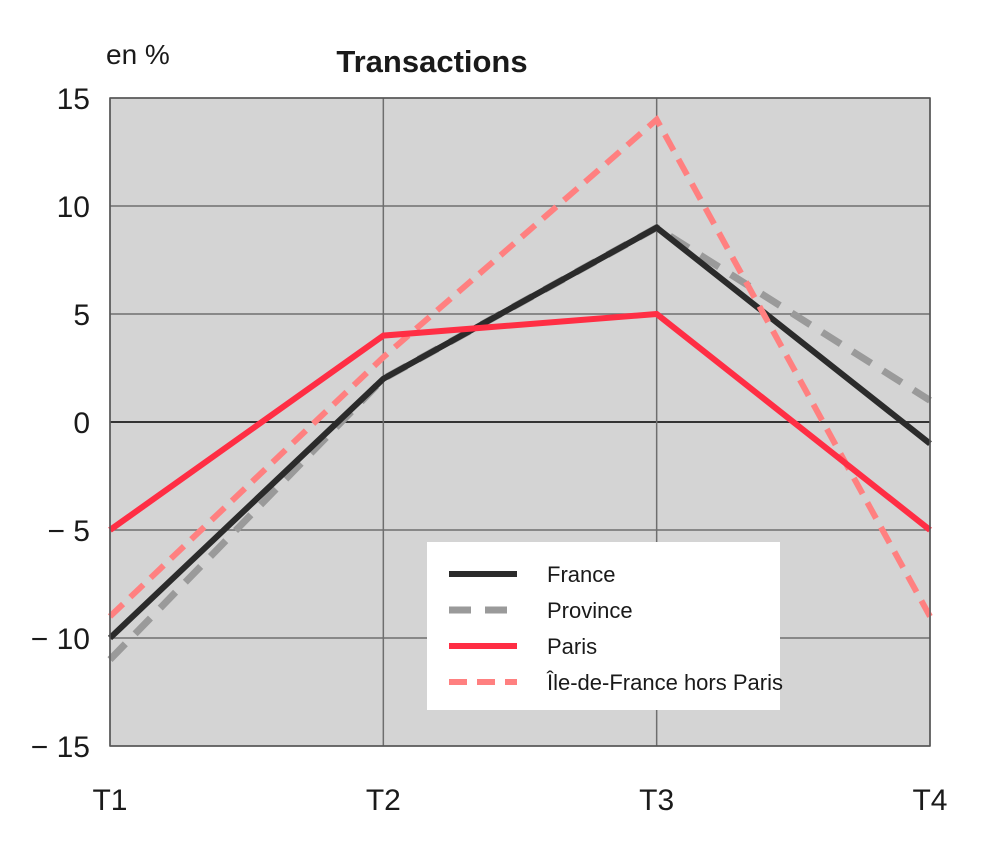  Describe the element at coordinates (73, 207) in the screenshot. I see `y-tick-label: 10` at that location.